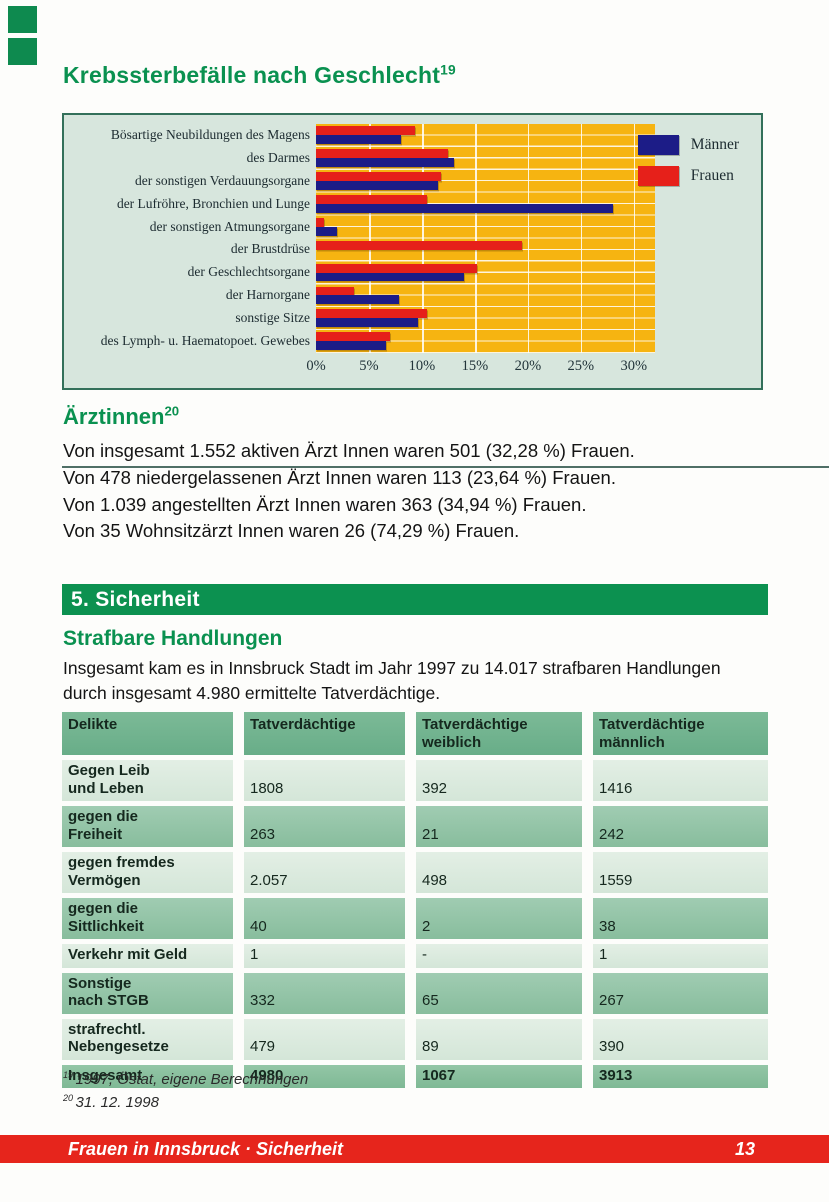 This screenshot has width=829, height=1202. I want to click on page-footer: Frauen in Innsbruck · Sicherheit 13, so click(414, 1149).